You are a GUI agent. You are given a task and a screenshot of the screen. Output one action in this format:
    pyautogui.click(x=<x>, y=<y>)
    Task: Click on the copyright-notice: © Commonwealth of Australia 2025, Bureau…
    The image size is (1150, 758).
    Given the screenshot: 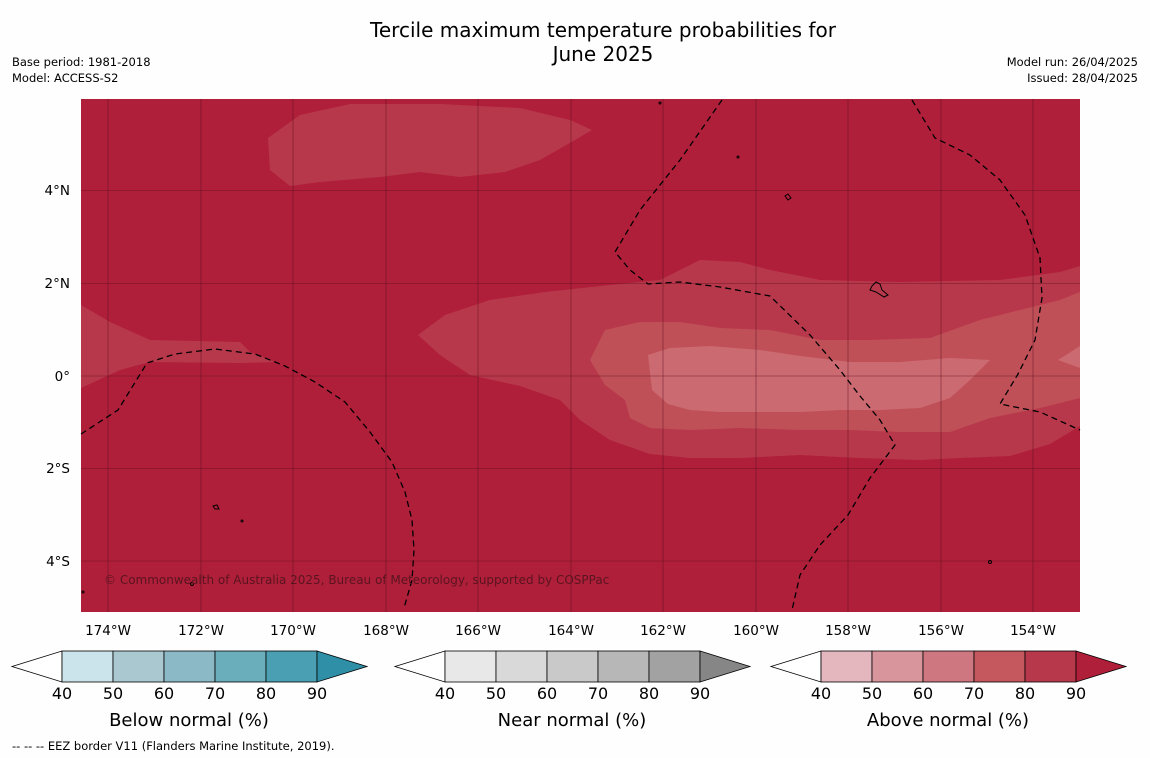 What is the action you would take?
    pyautogui.click(x=356, y=580)
    